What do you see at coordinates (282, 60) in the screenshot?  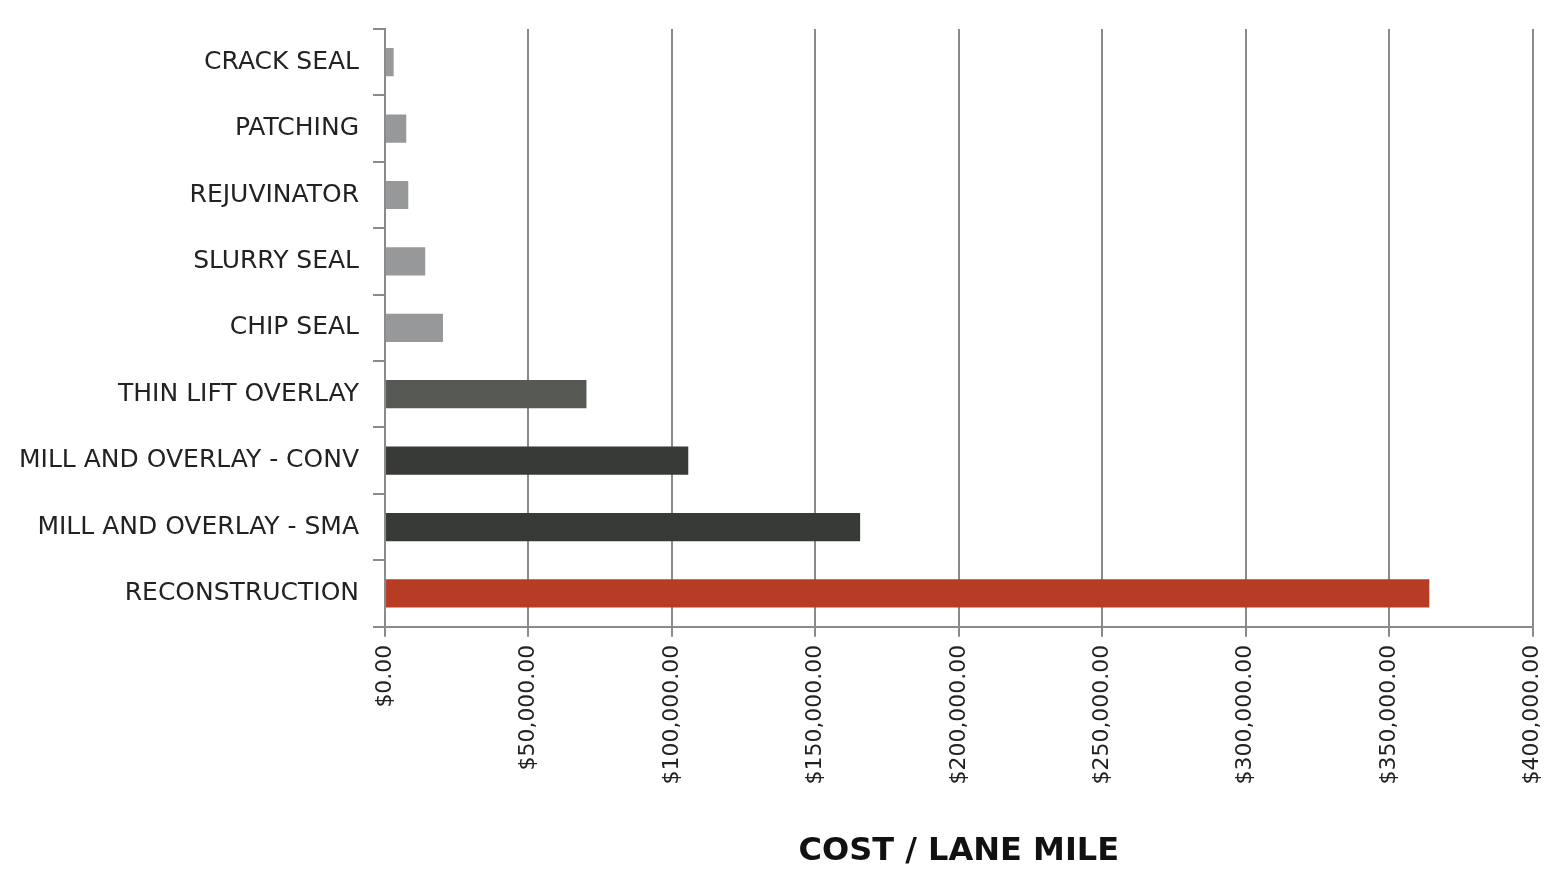 I see `y-tick-label: CRACK SEAL` at bounding box center [282, 60].